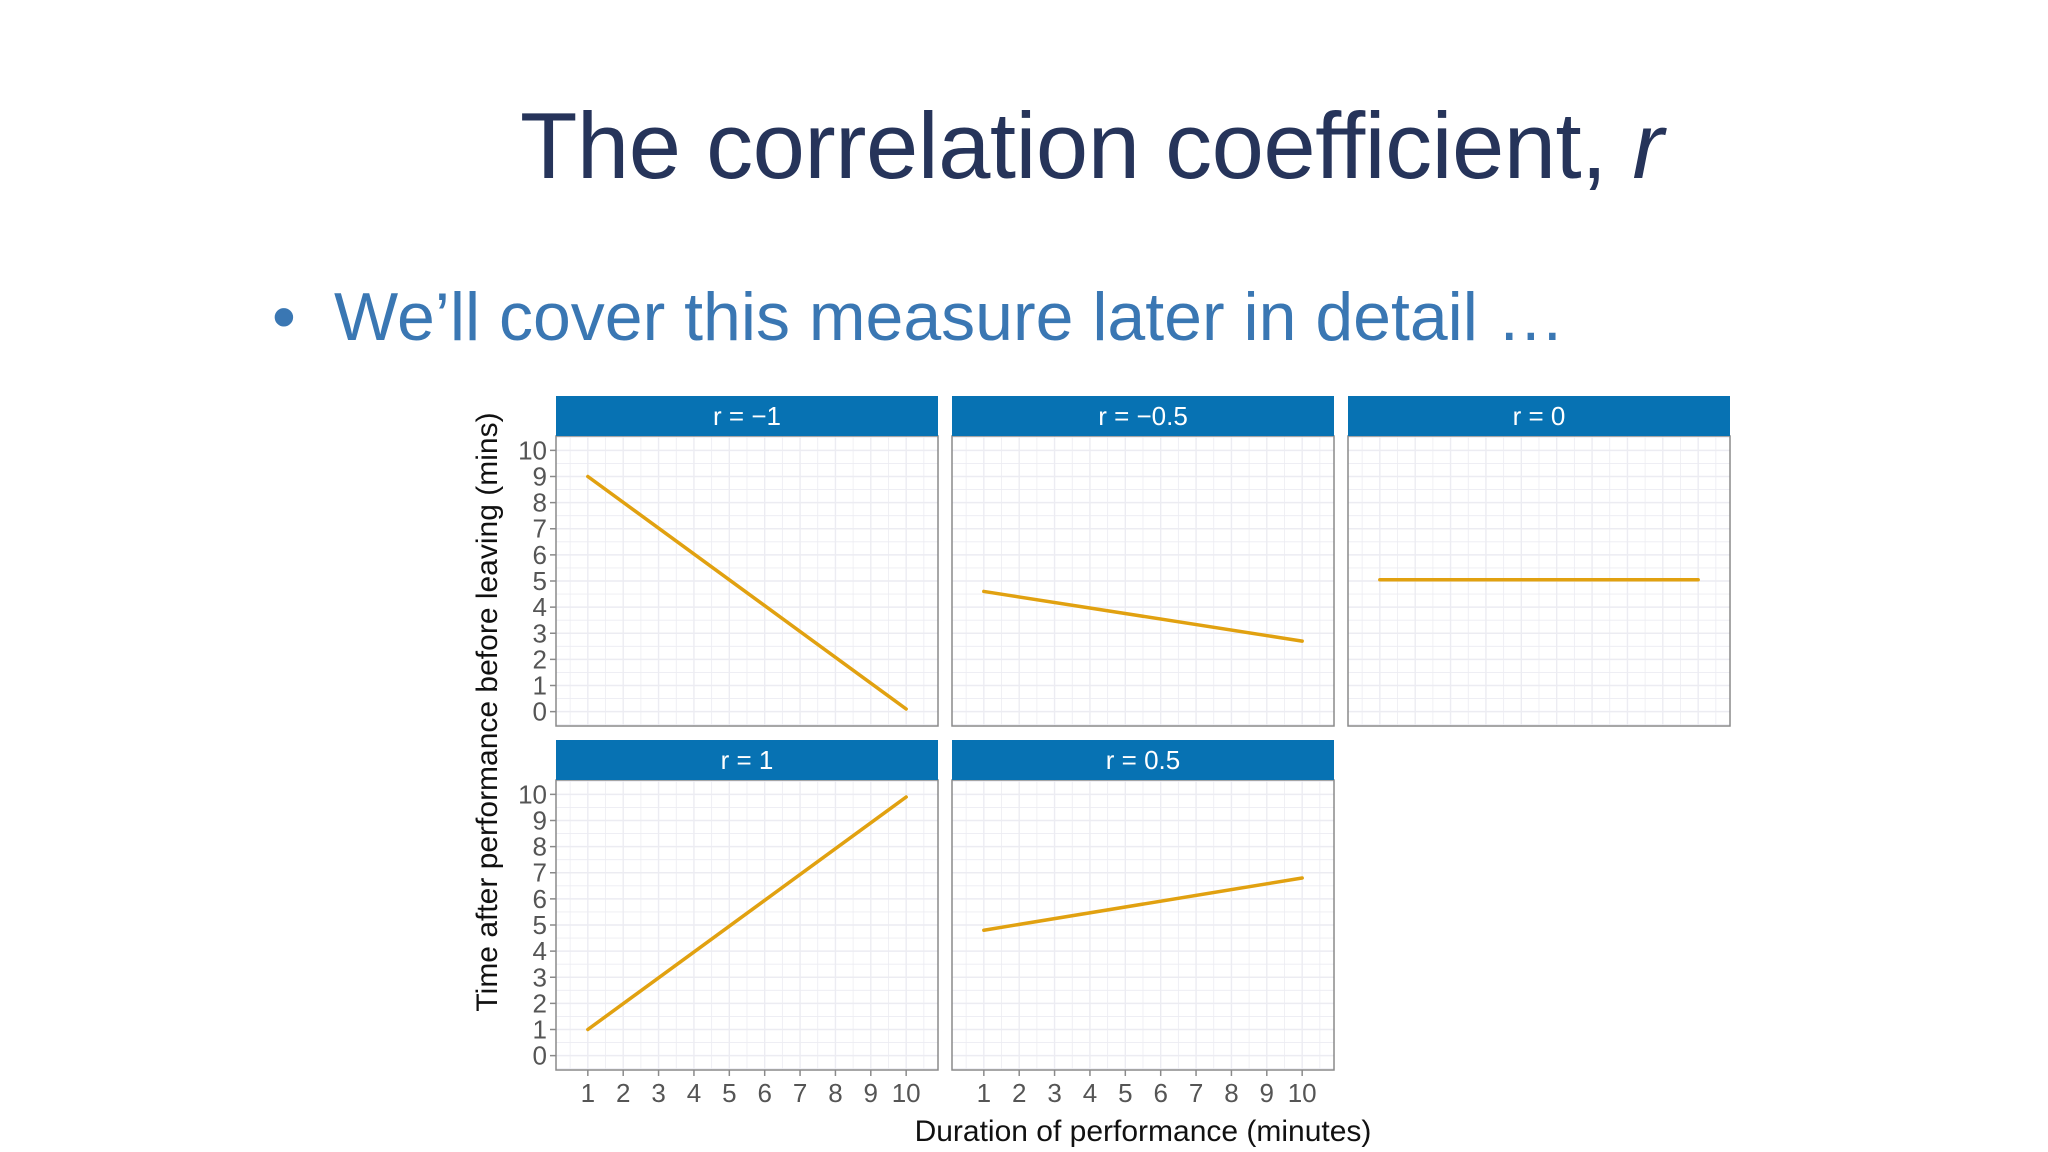 The width and height of the screenshot is (2048, 1152). I want to click on facet-strip-label: r = 0, so click(1539, 416).